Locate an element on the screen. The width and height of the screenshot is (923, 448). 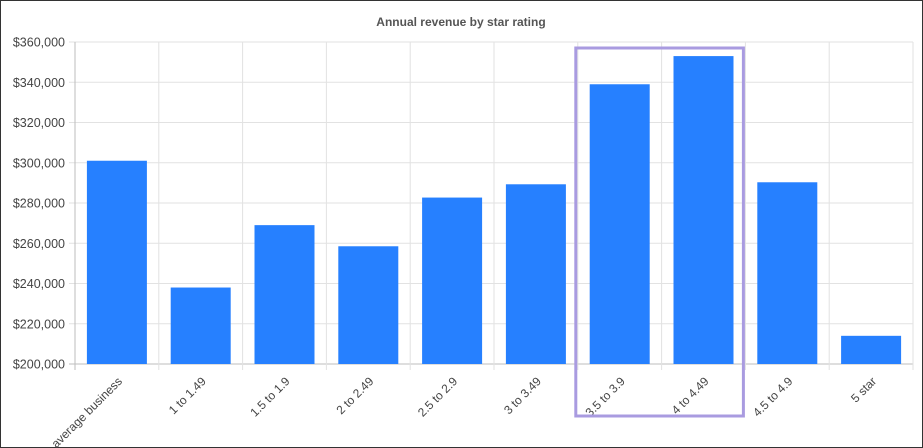
x-tick-label: 2.5 to 2.9 is located at coordinates (438, 397).